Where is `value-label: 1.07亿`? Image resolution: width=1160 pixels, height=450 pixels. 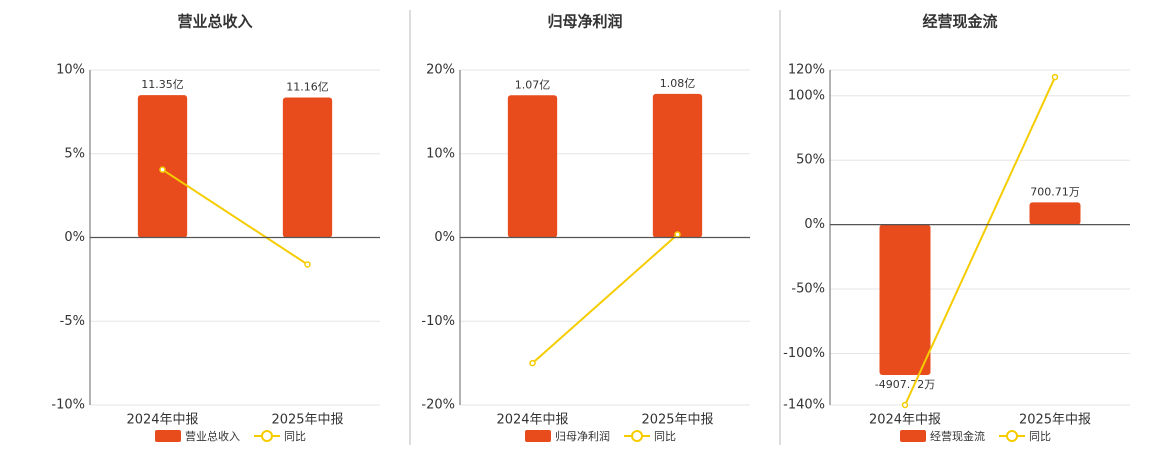 value-label: 1.07亿 is located at coordinates (533, 84).